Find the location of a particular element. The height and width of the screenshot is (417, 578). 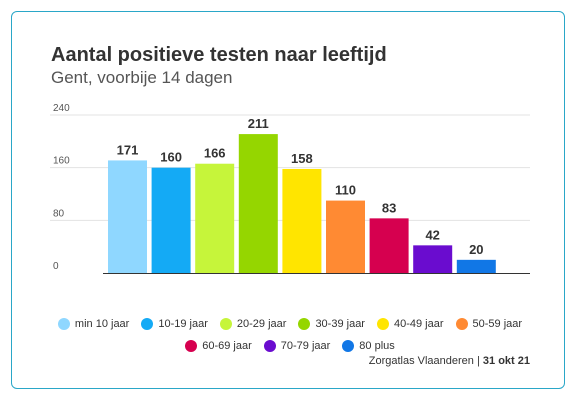

data-label: 158 is located at coordinates (302, 158).